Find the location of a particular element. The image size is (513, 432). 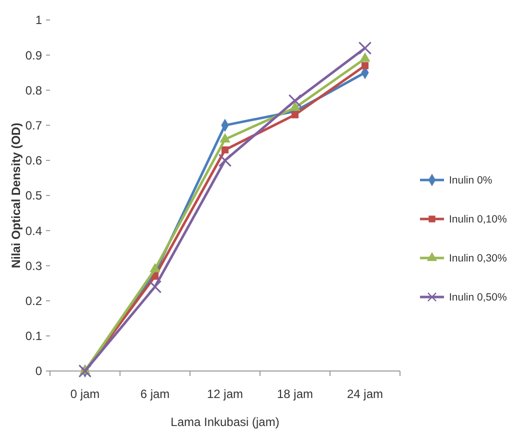

legend-label: Inulin 0% is located at coordinates (470, 180).